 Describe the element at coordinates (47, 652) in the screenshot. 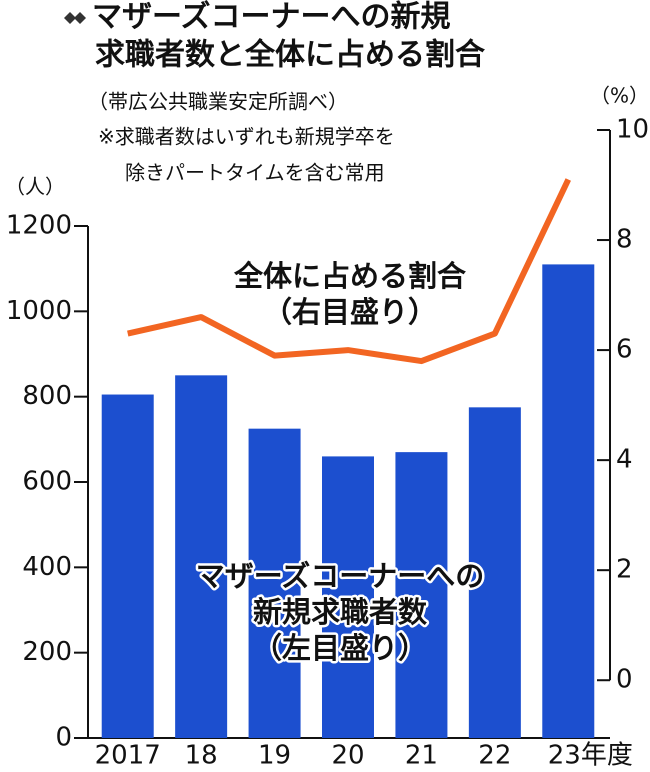

I see `y-tick-label: 200` at that location.